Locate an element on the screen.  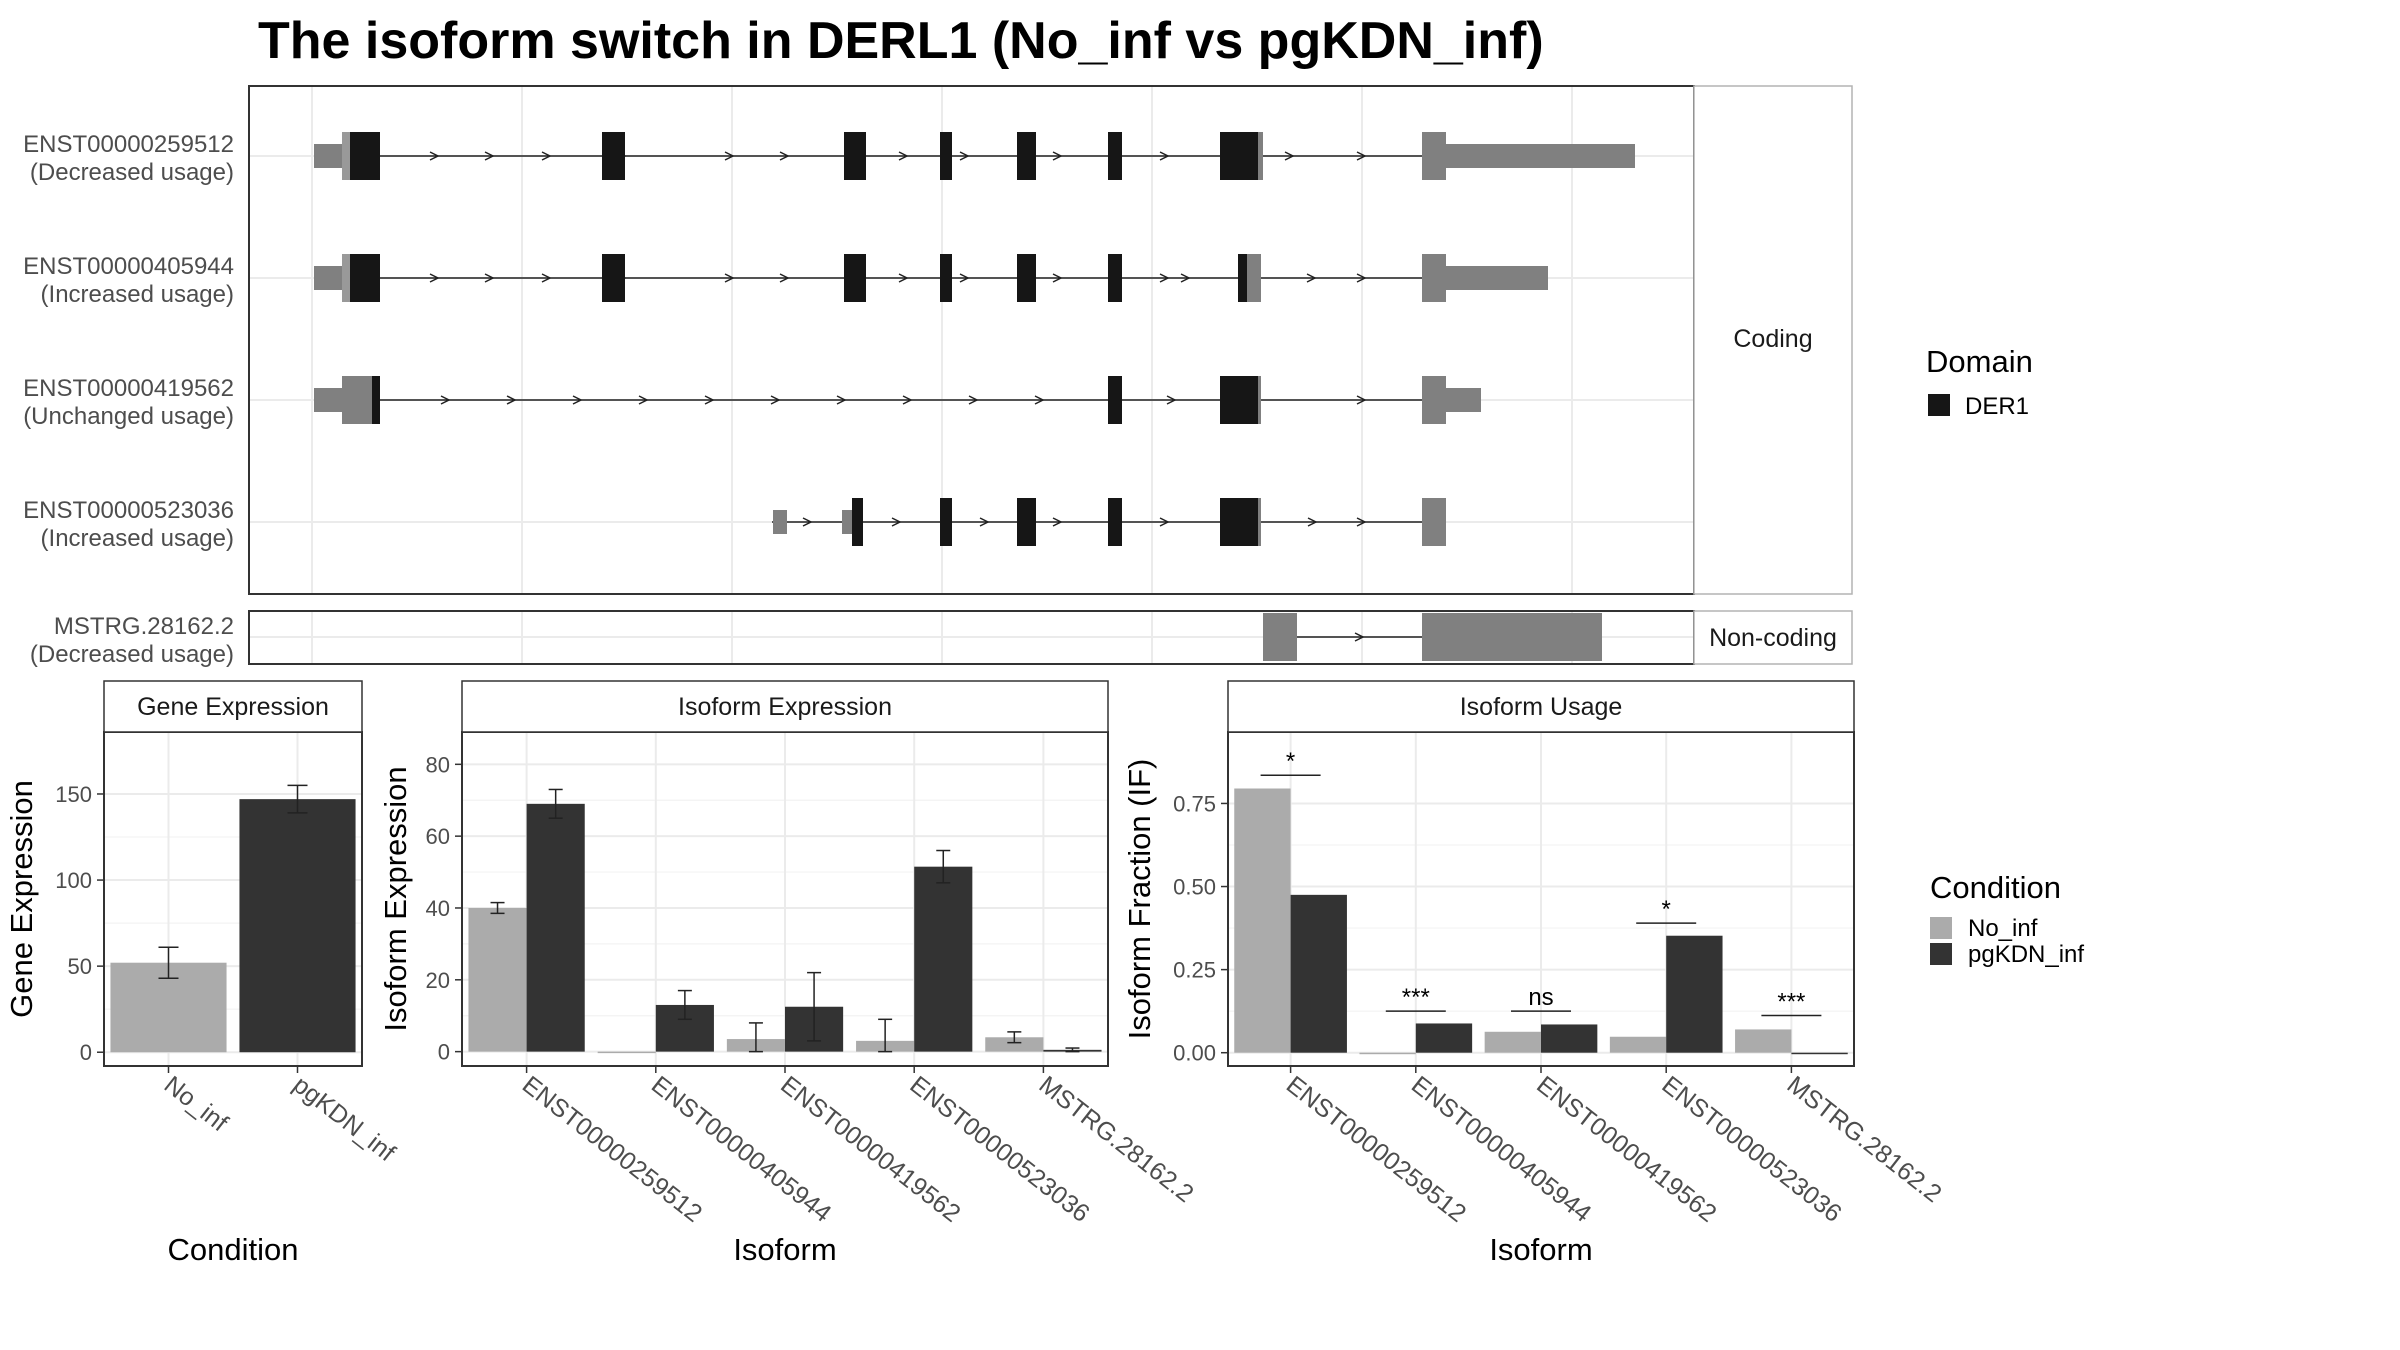
y-tick-label: 80 is located at coordinates (438, 764).